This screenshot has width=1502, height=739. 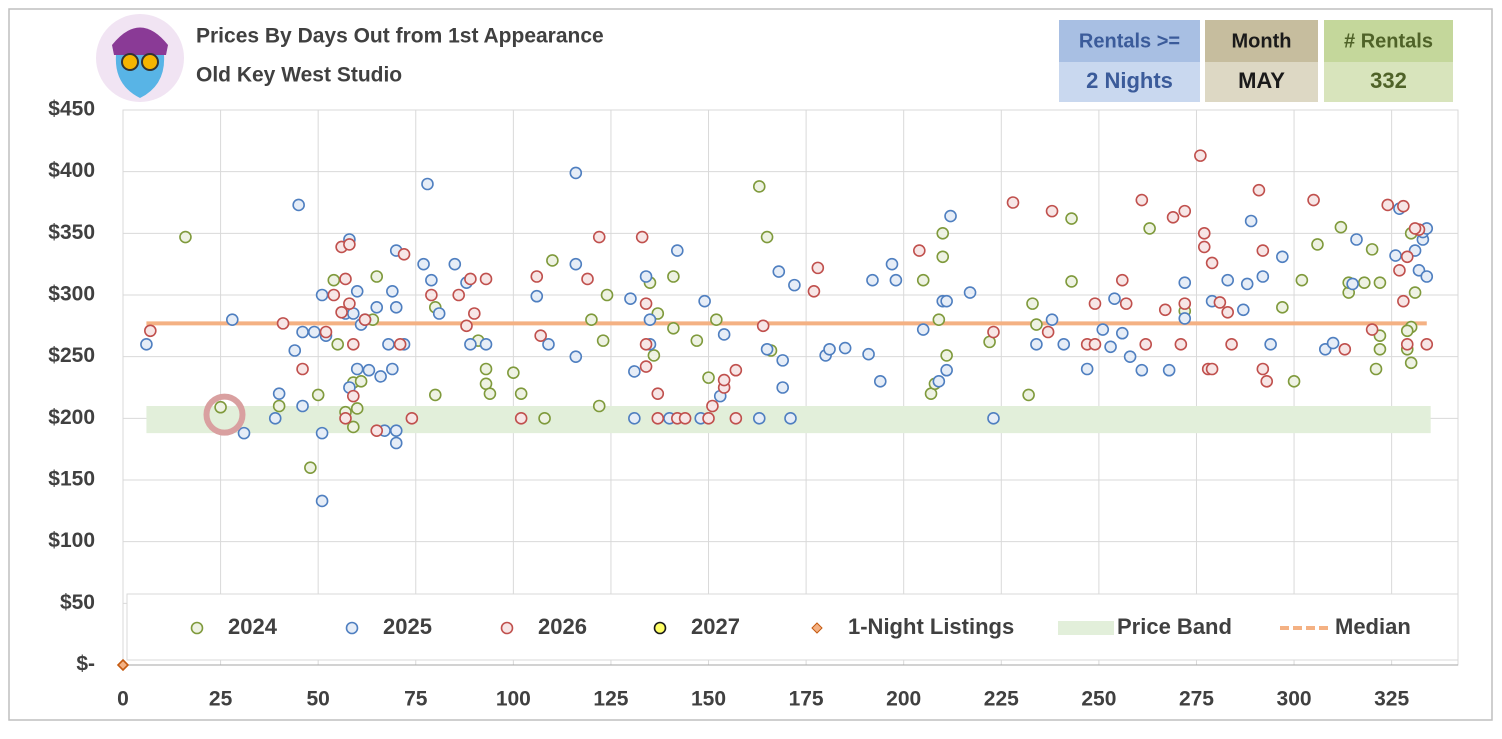 I want to click on y-tick-label: $450, so click(x=71, y=109).